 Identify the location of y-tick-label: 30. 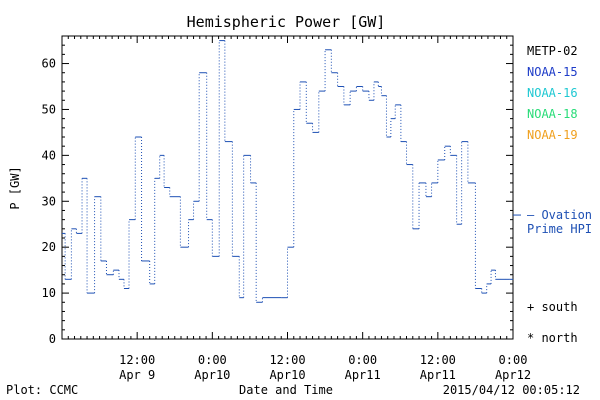
(49, 201).